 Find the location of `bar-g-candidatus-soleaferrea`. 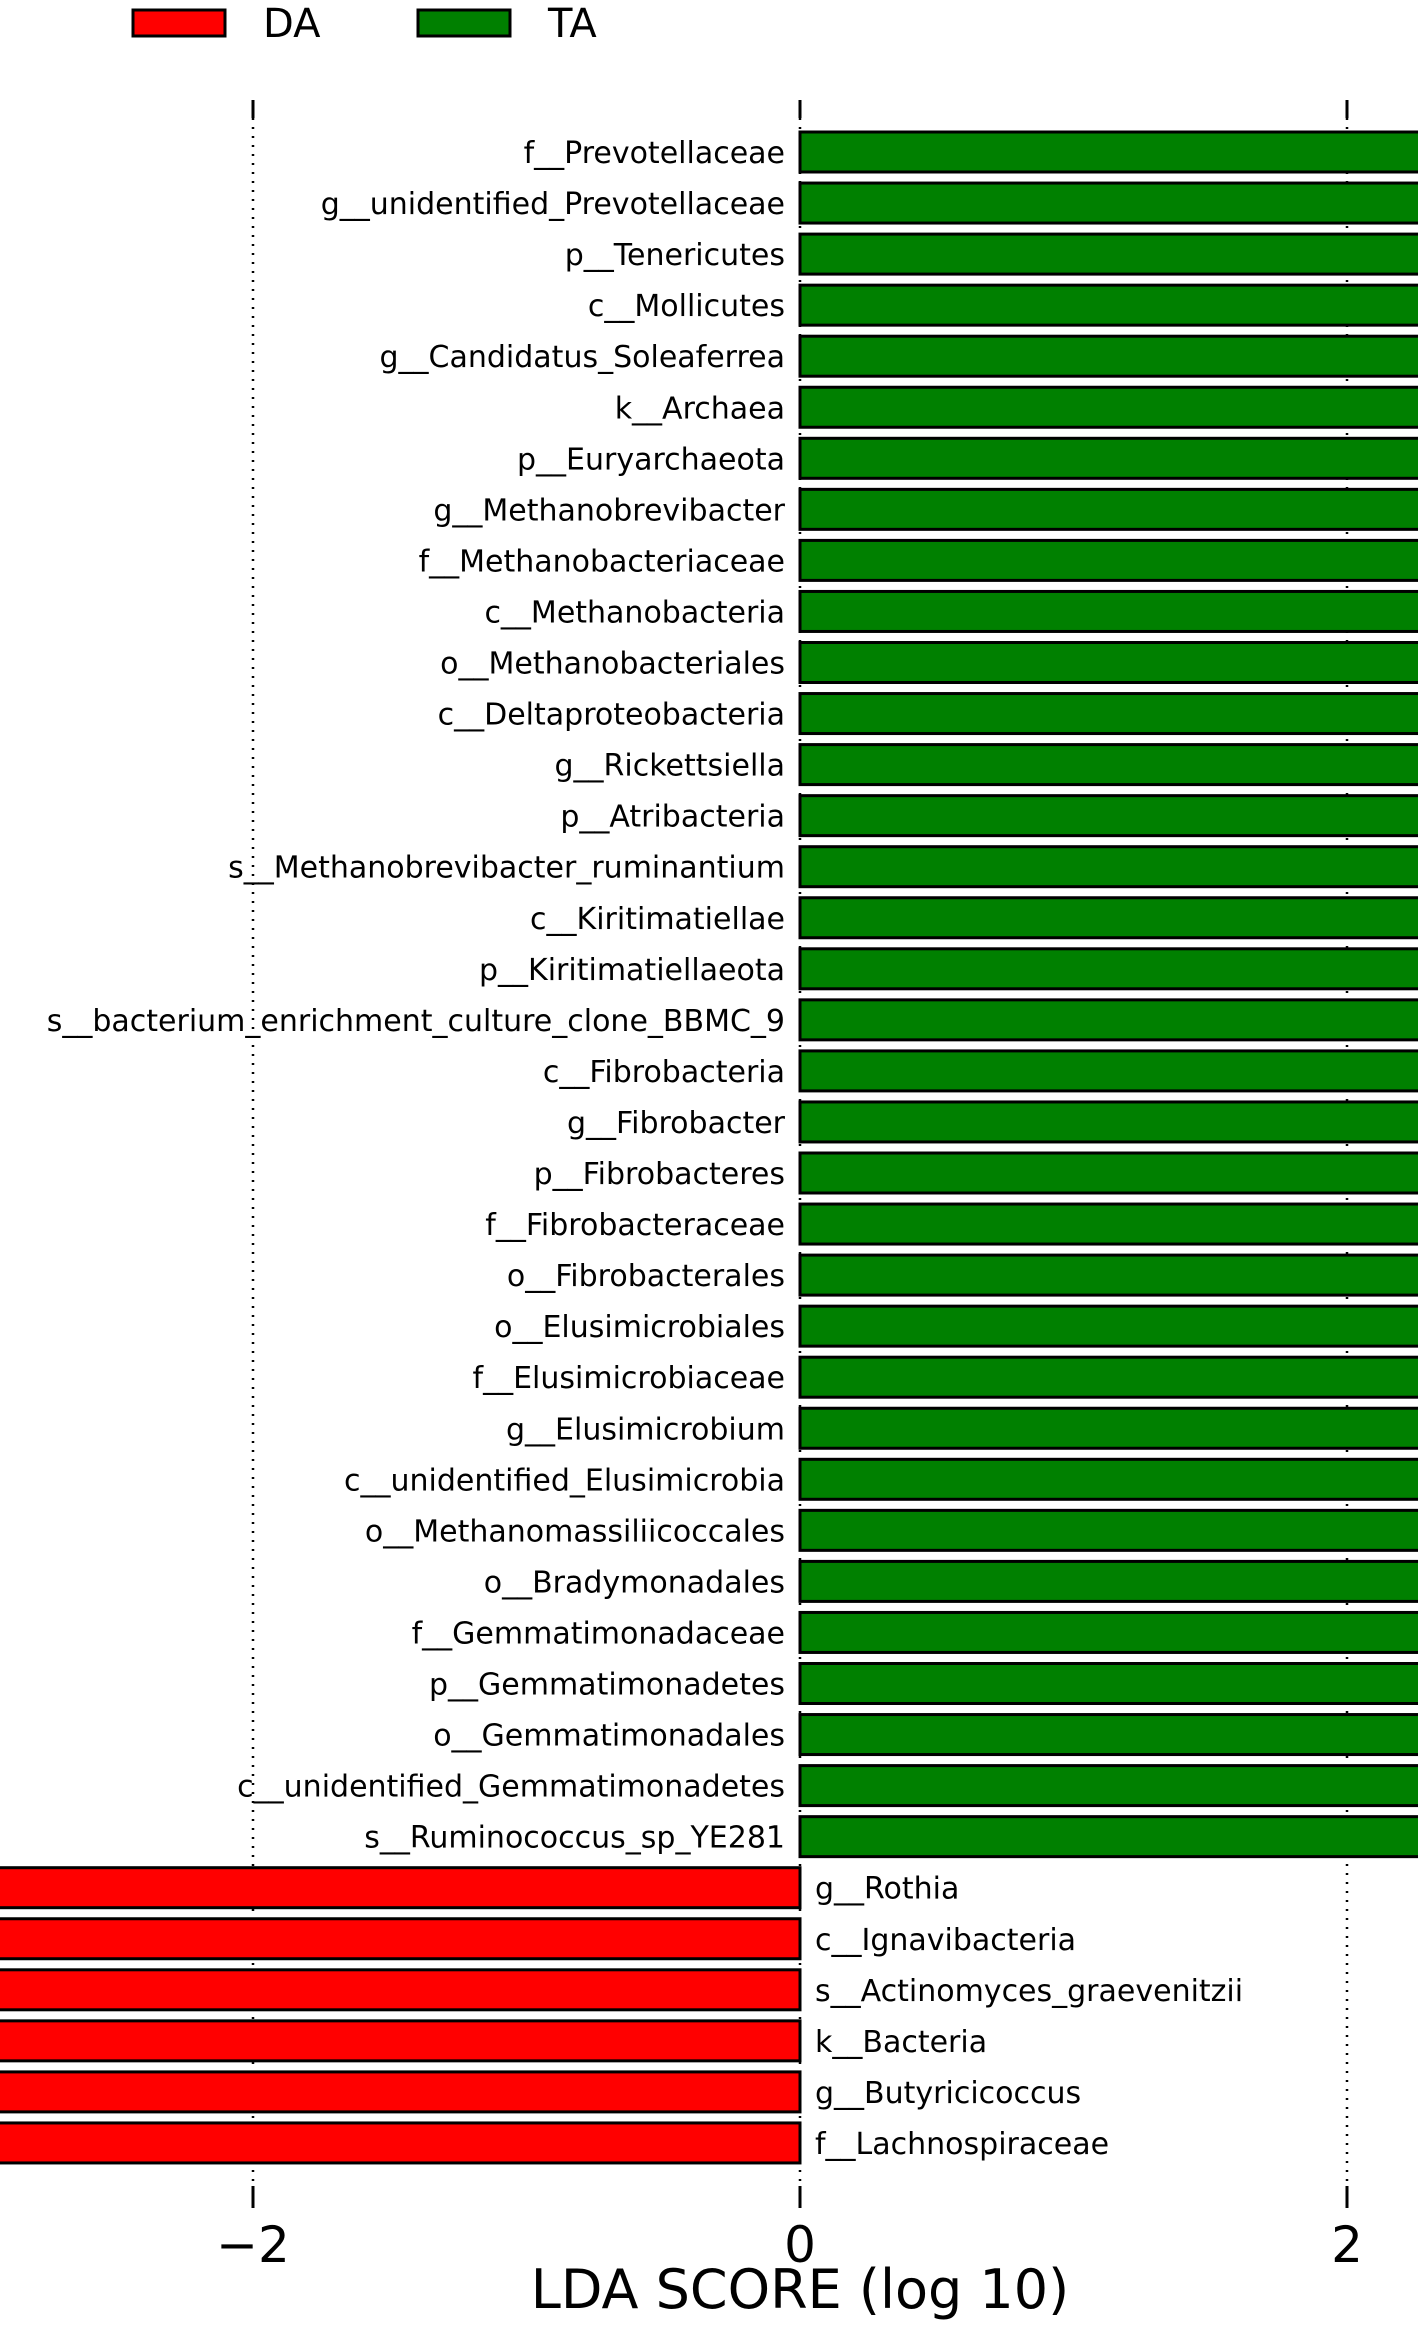

bar-g-candidatus-soleaferrea is located at coordinates (1108, 356).